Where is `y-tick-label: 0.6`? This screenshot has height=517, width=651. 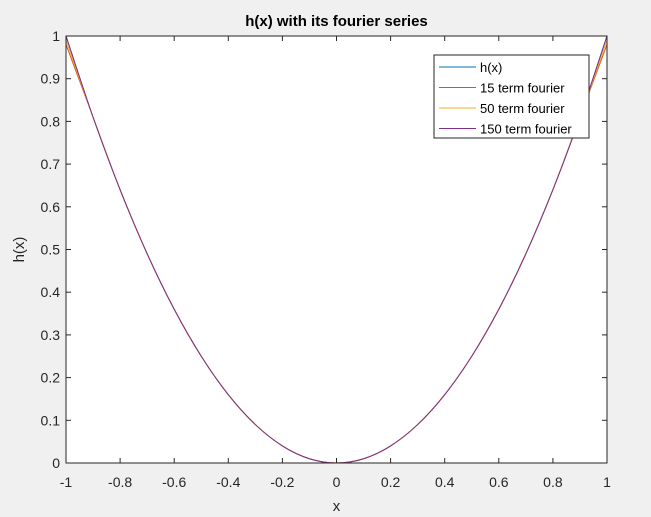
y-tick-label: 0.6 is located at coordinates (51, 207).